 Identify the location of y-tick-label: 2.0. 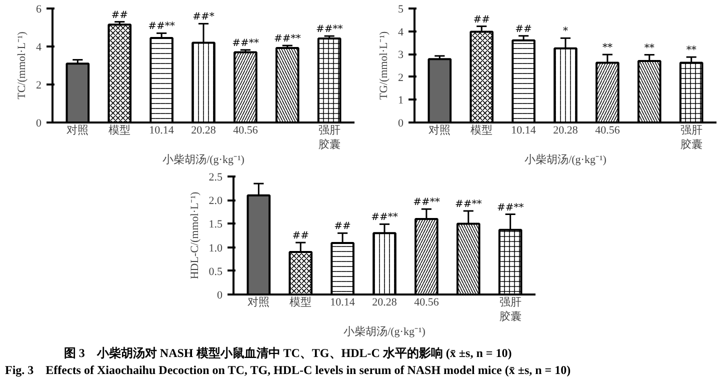
(215, 201).